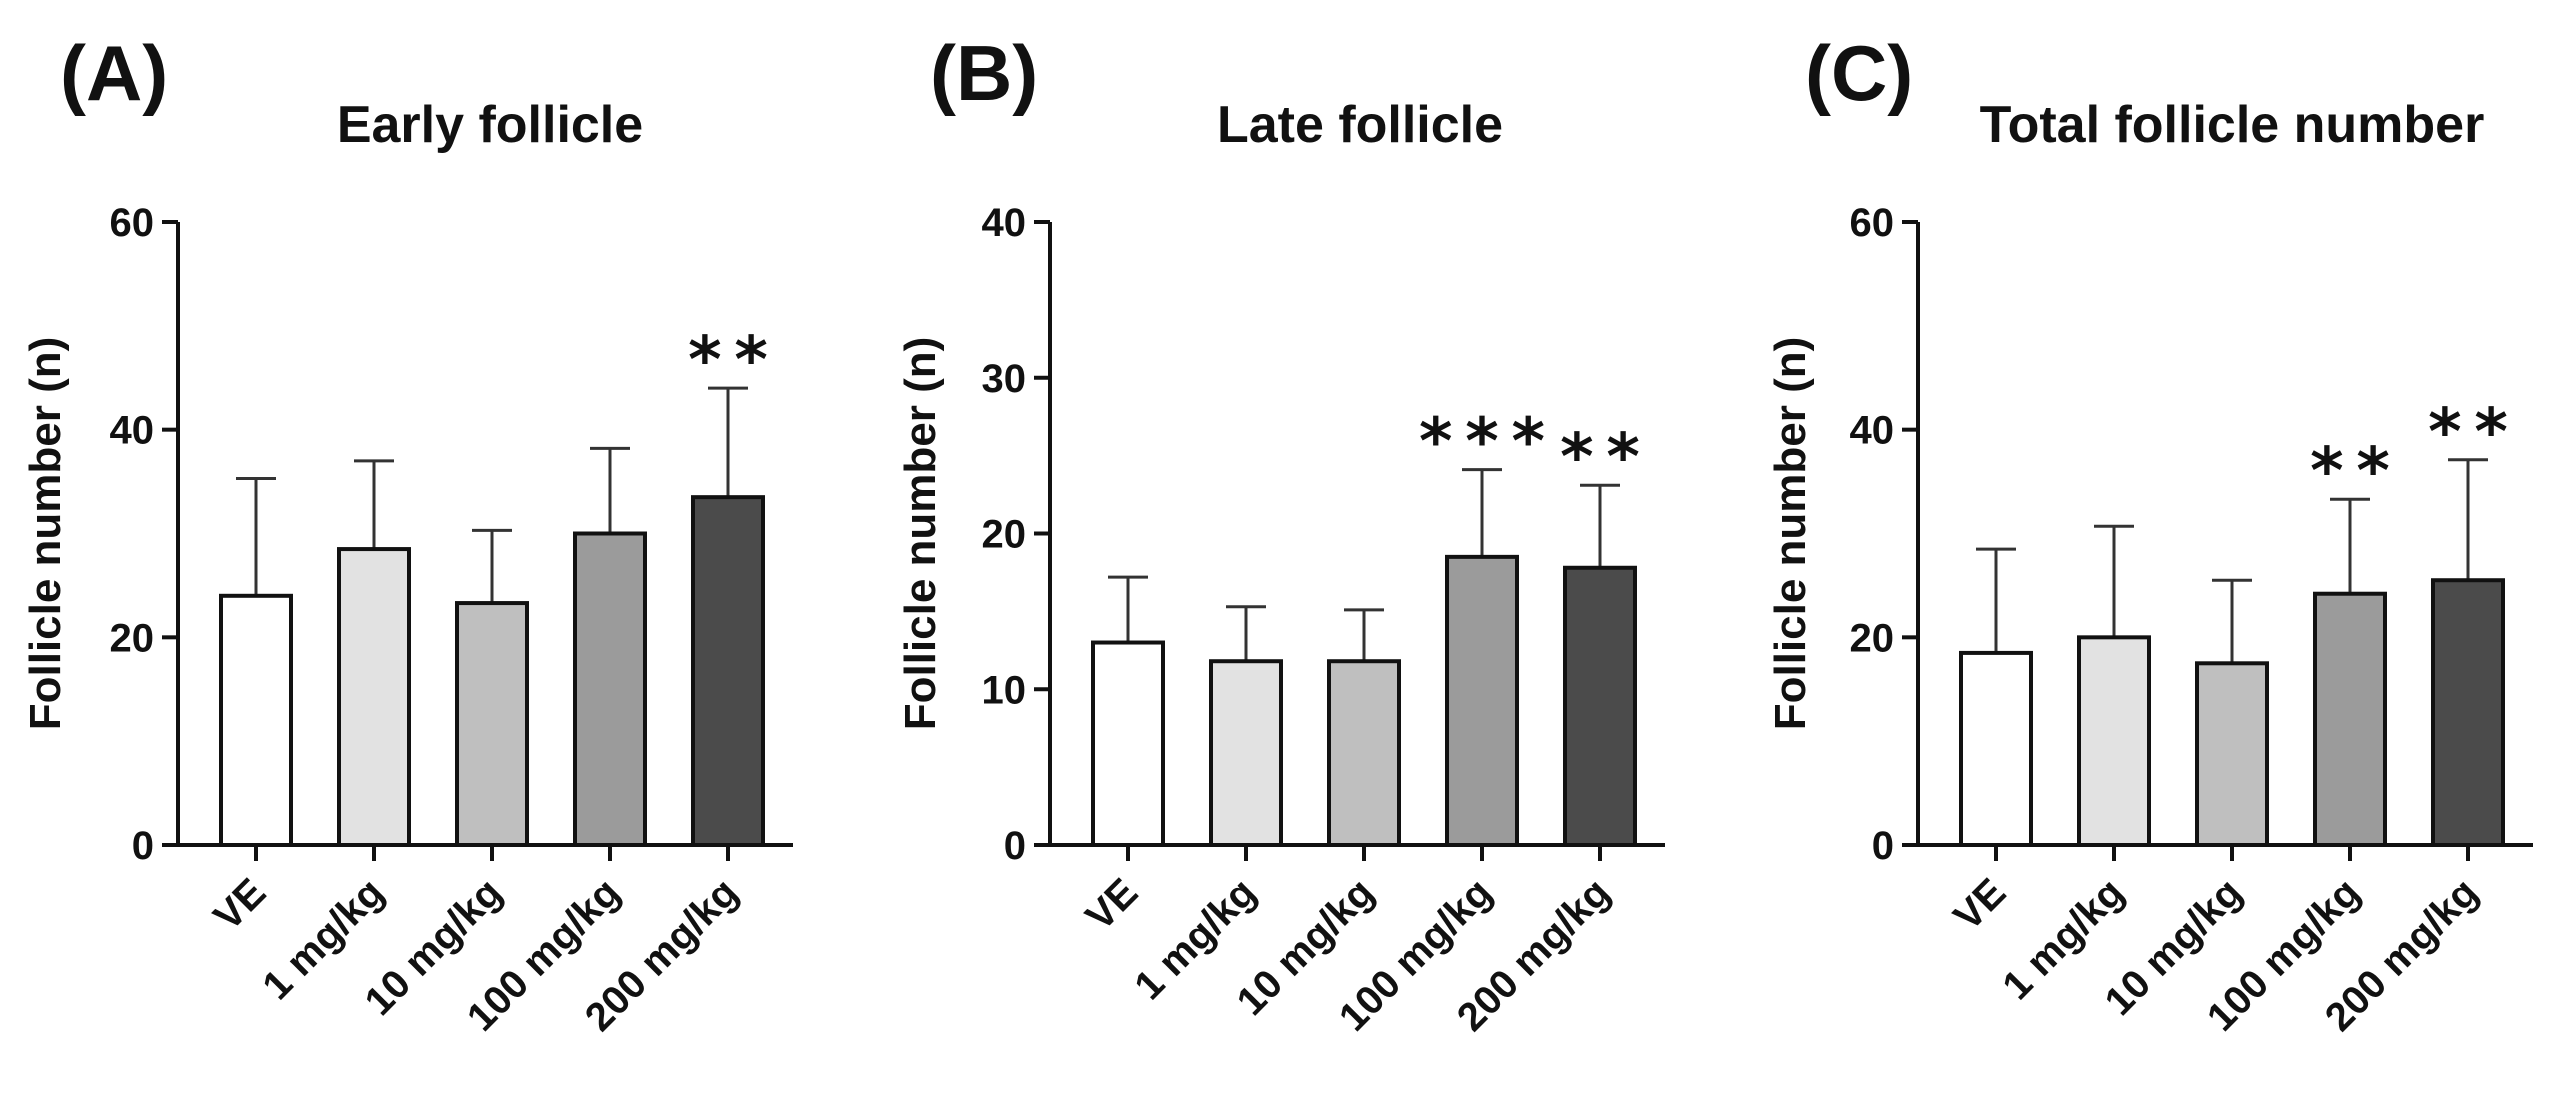 This screenshot has width=2565, height=1103. What do you see at coordinates (1004, 379) in the screenshot?
I see `y-tick-label: 30` at bounding box center [1004, 379].